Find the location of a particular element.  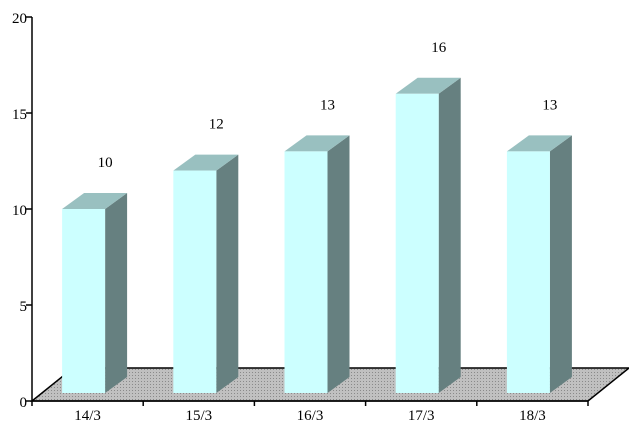

y-tick-label: 15 is located at coordinates (19, 115).